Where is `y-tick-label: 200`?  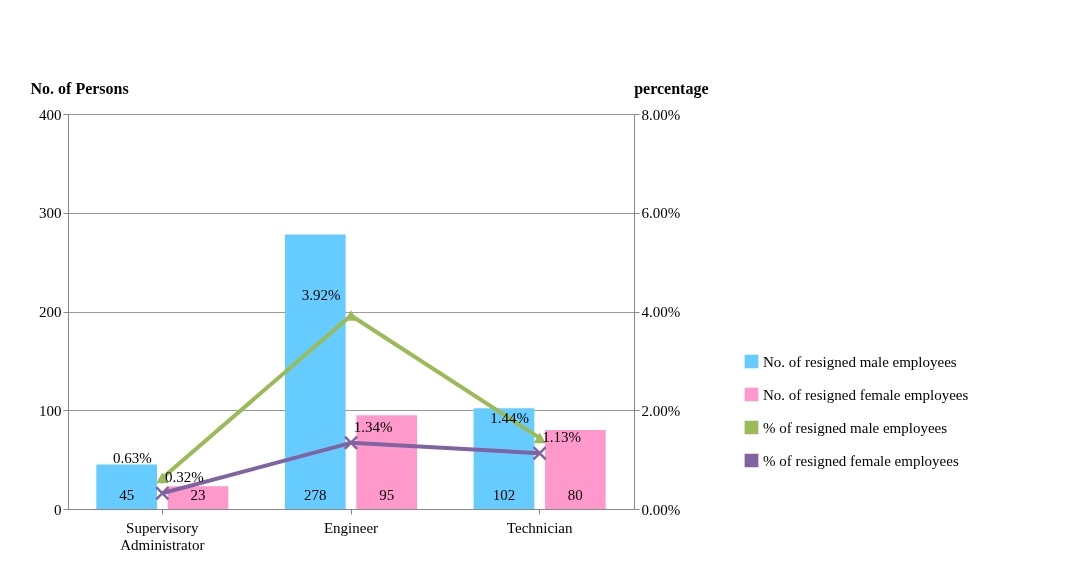
y-tick-label: 200 is located at coordinates (50, 312).